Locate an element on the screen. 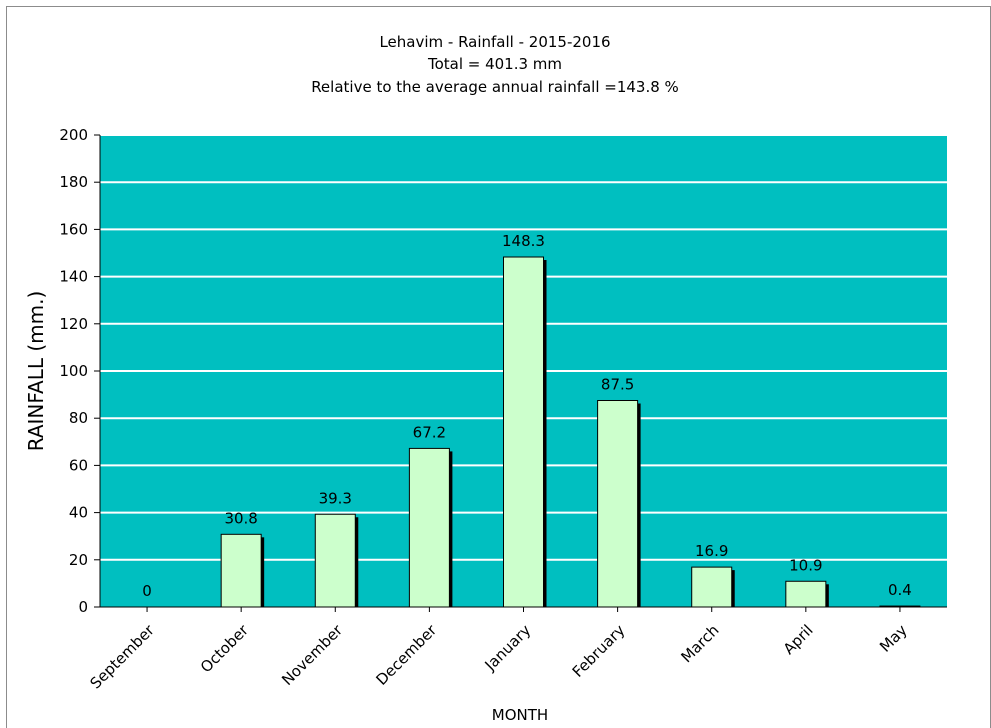 The height and width of the screenshot is (728, 991). bar-february is located at coordinates (618, 504).